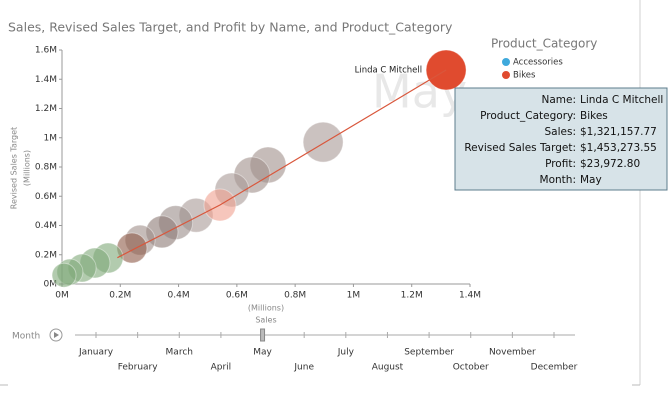 The image size is (670, 402). Describe the element at coordinates (538, 63) in the screenshot. I see `legend-label: Accessories` at that location.